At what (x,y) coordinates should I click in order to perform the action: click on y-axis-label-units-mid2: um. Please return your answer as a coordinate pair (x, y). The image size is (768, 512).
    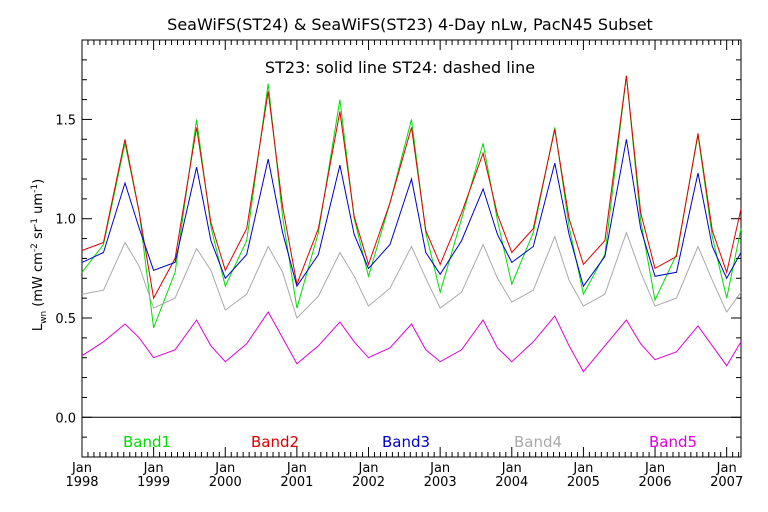
    Looking at the image, I should click on (38, 205).